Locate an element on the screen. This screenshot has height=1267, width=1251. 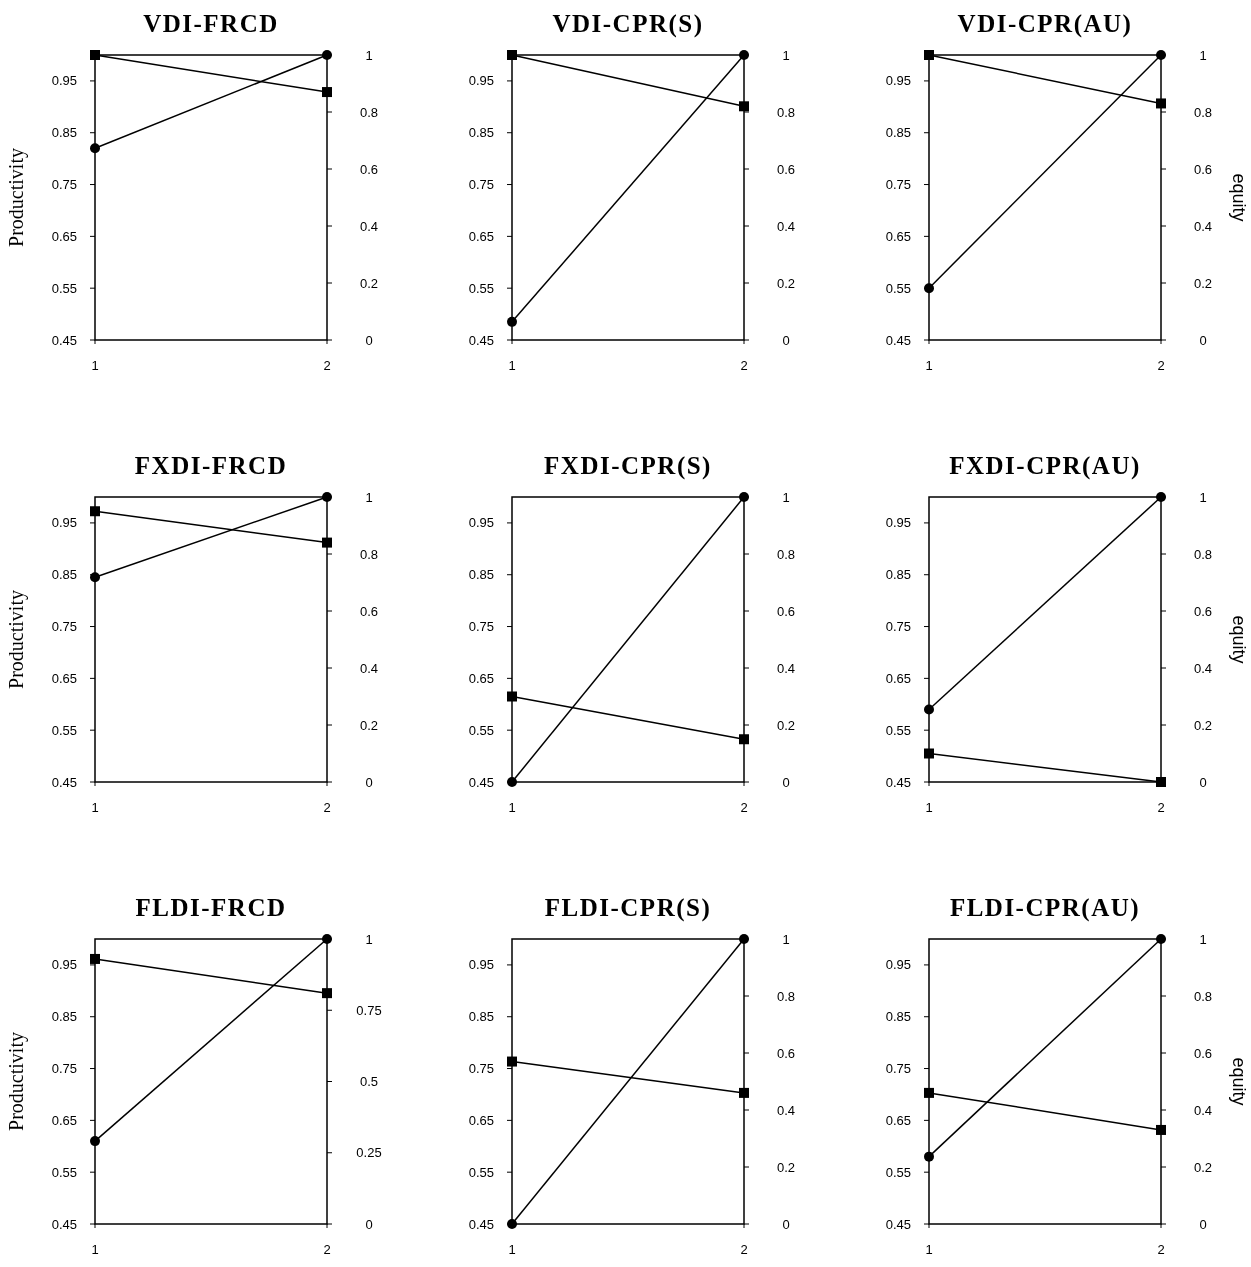
chart-title: FLDI-FRCD is located at coordinates (211, 907).